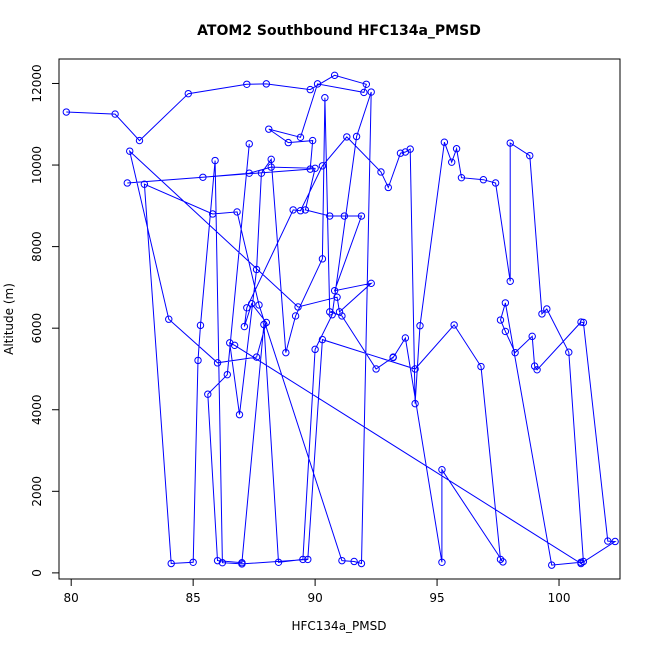 This screenshot has width=650, height=650. What do you see at coordinates (339, 31) in the screenshot?
I see `chart-title: ATOM2 Southbound HFC134a_PMSD` at bounding box center [339, 31].